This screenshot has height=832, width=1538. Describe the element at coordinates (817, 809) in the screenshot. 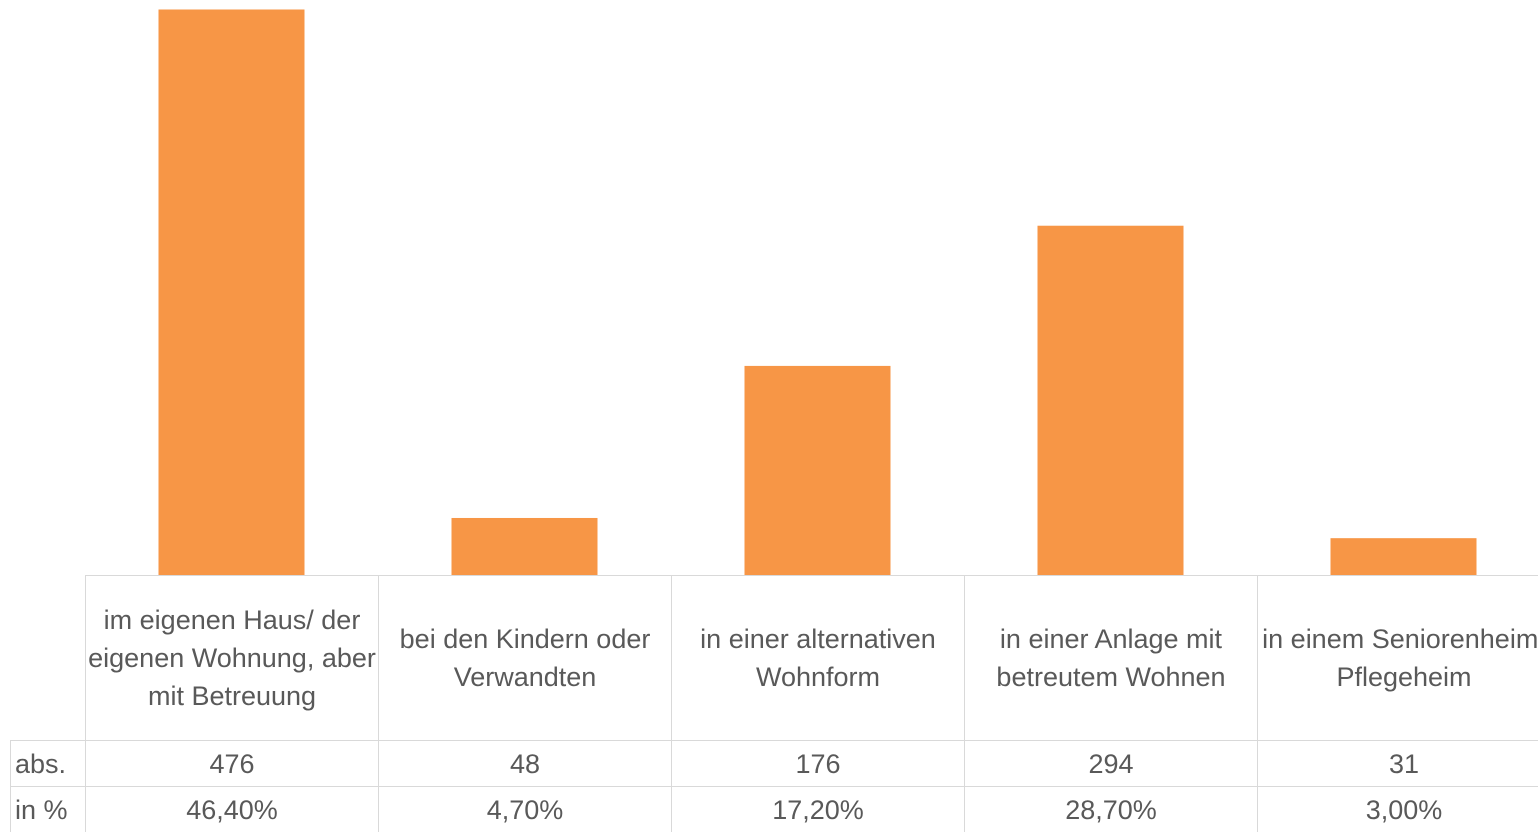

I see `table-value: 17,20%` at that location.